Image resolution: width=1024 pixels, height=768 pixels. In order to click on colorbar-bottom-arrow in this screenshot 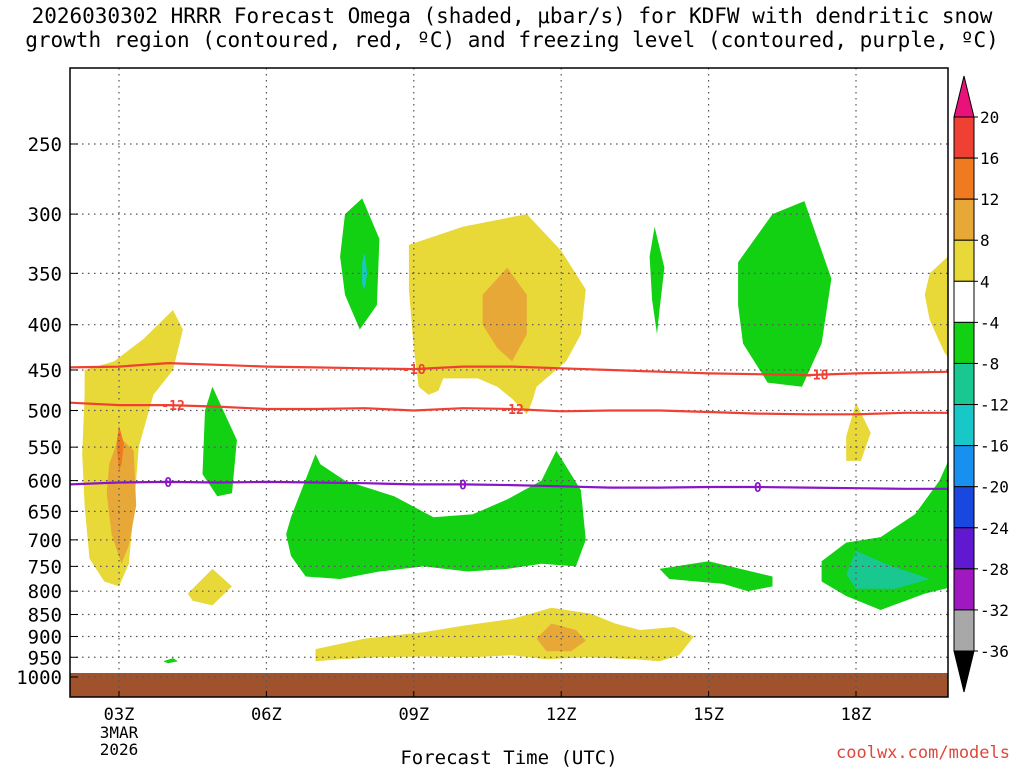, I will do `click(964, 671)`.